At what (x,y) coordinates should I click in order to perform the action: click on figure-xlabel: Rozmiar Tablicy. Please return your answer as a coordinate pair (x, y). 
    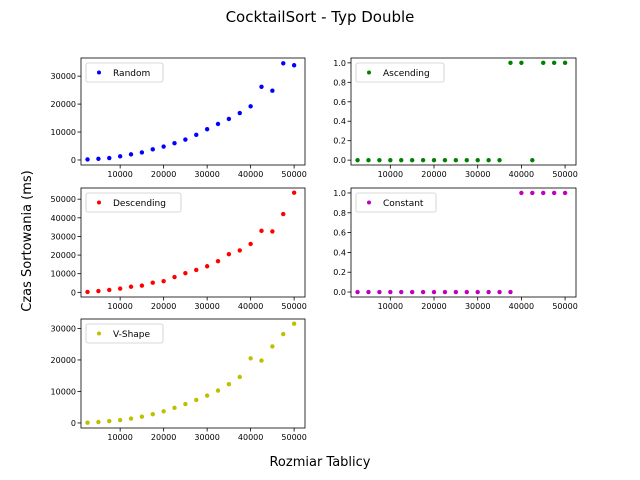
    Looking at the image, I should click on (319, 462).